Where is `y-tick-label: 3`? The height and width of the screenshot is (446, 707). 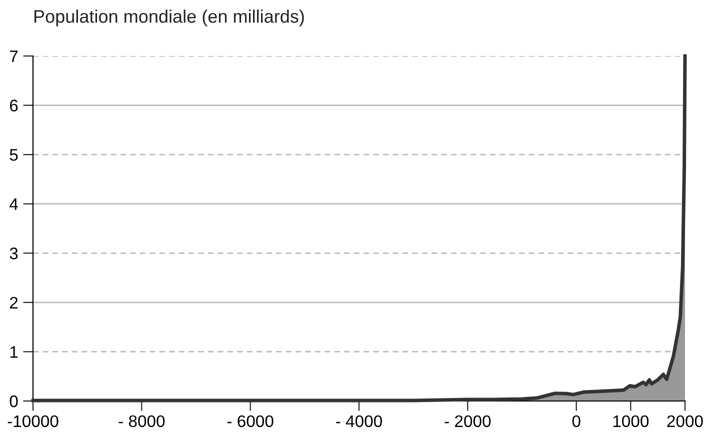
y-tick-label: 3 is located at coordinates (14, 254).